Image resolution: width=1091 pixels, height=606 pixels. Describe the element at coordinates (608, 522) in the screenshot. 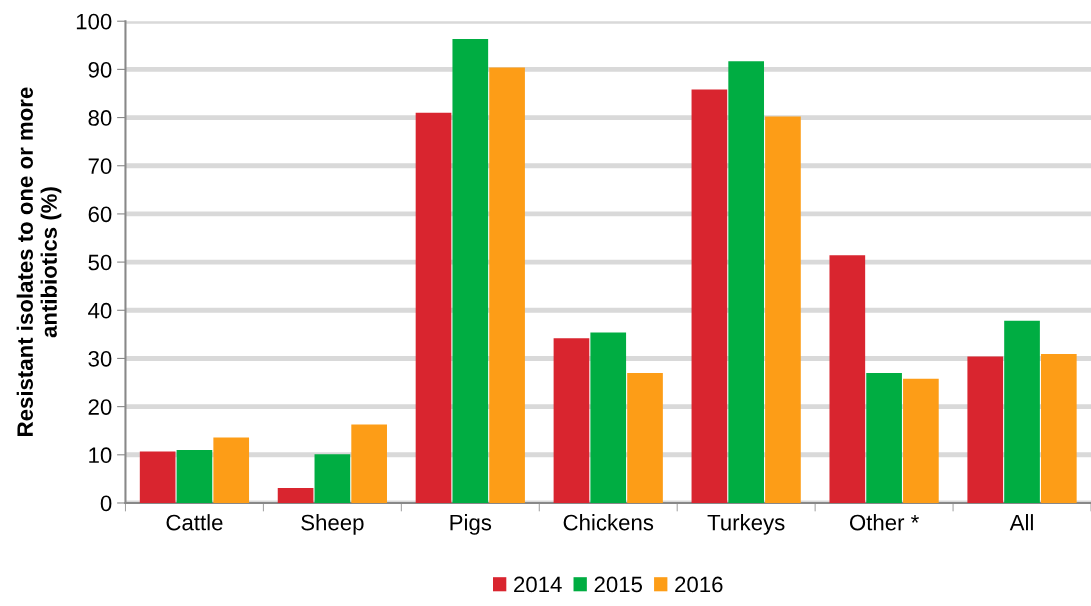

I see `x-tick-label: Chickens` at that location.